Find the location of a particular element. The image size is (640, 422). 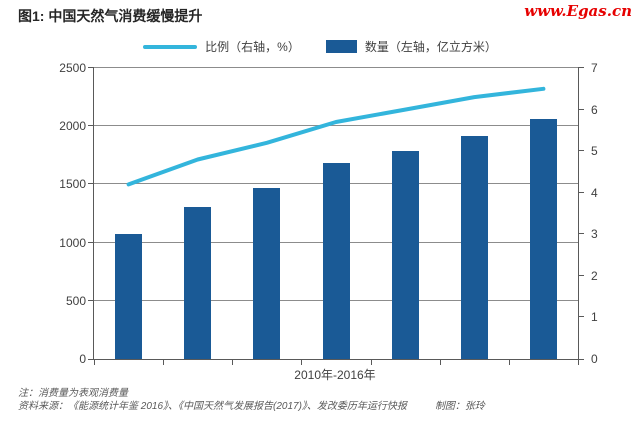

left-axis-tick-label: 1000 is located at coordinates (72, 242).